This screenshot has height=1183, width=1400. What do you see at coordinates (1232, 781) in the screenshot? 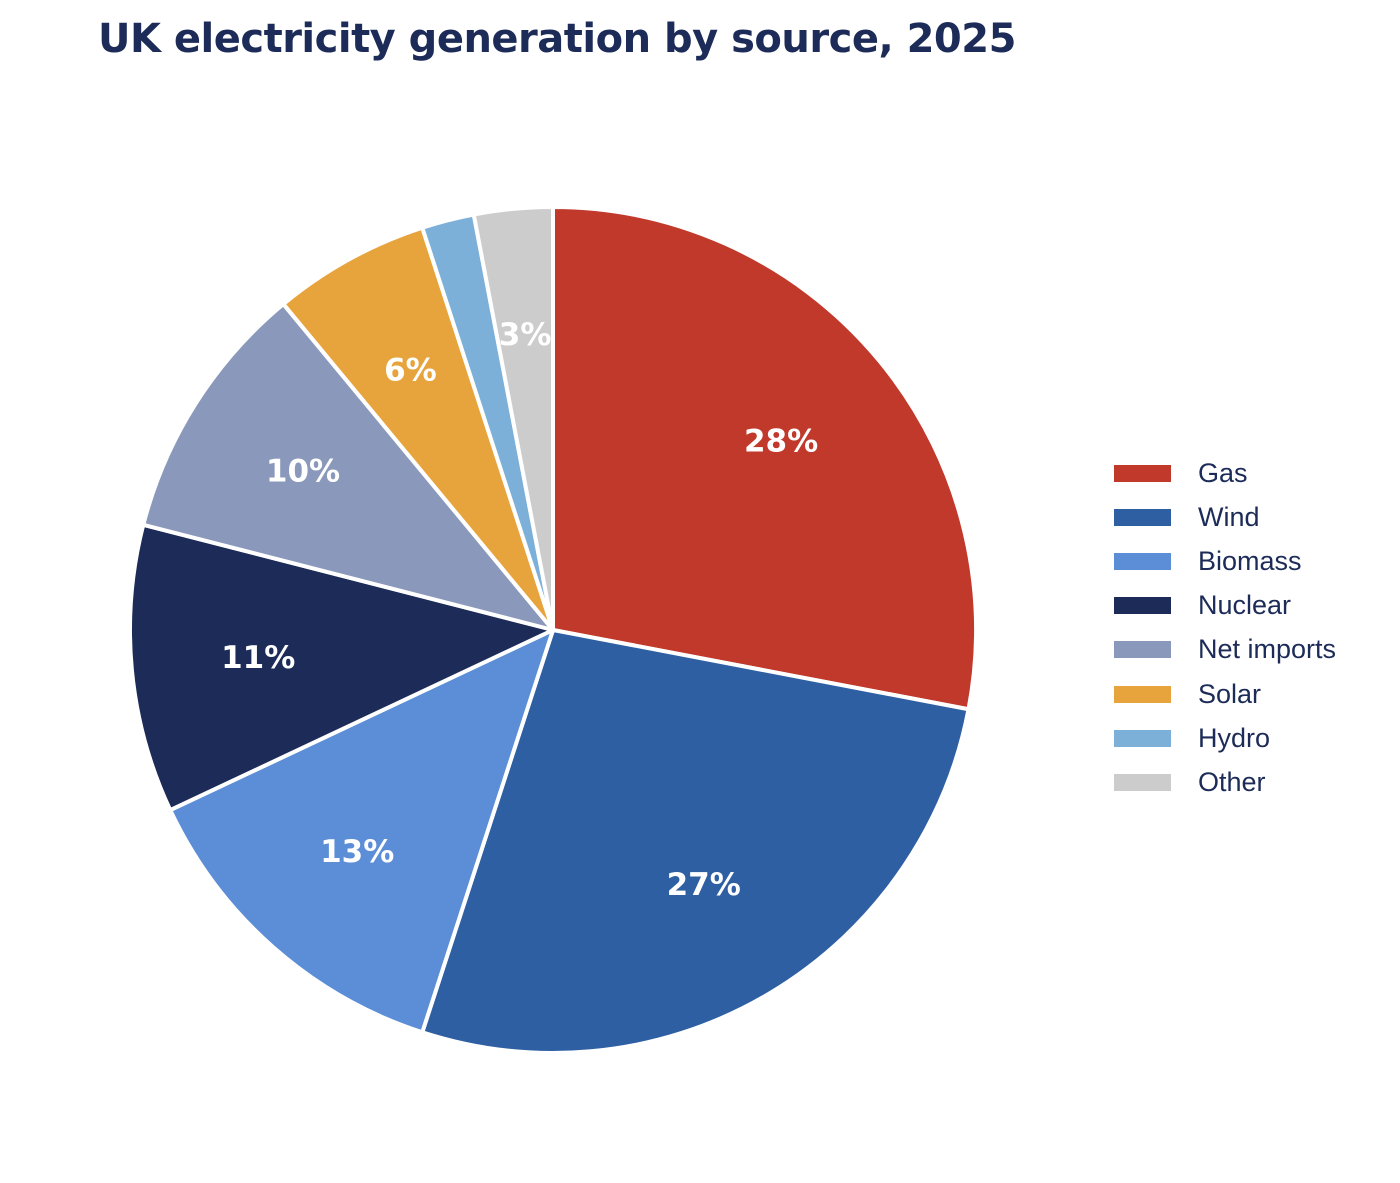
I see `legend-label-other: Other` at bounding box center [1232, 781].